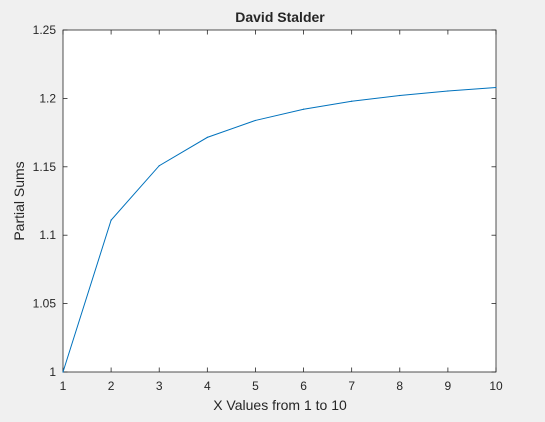  What do you see at coordinates (280, 405) in the screenshot?
I see `x-axis-label: X Values from 1 to 10` at bounding box center [280, 405].